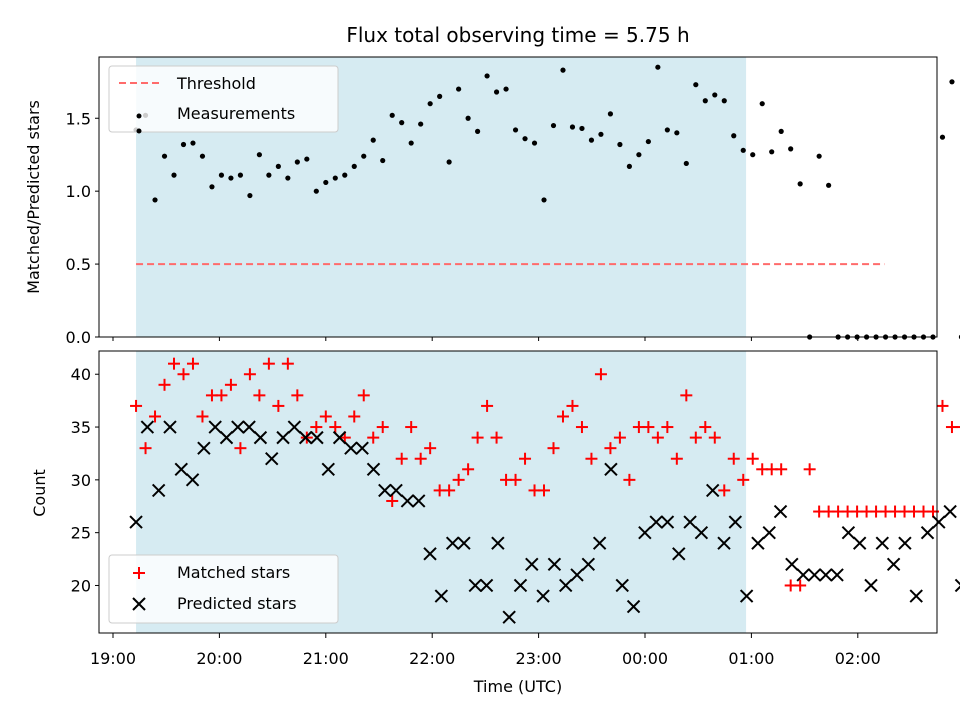 This screenshot has height=720, width=960. What do you see at coordinates (223, 589) in the screenshot?
I see `bottom-legend: Matched stars Predicted stars` at bounding box center [223, 589].